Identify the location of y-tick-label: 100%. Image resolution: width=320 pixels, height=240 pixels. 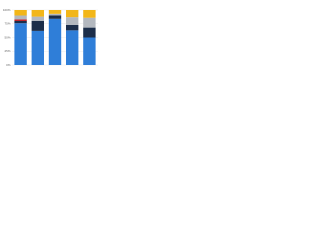
(7, 10).